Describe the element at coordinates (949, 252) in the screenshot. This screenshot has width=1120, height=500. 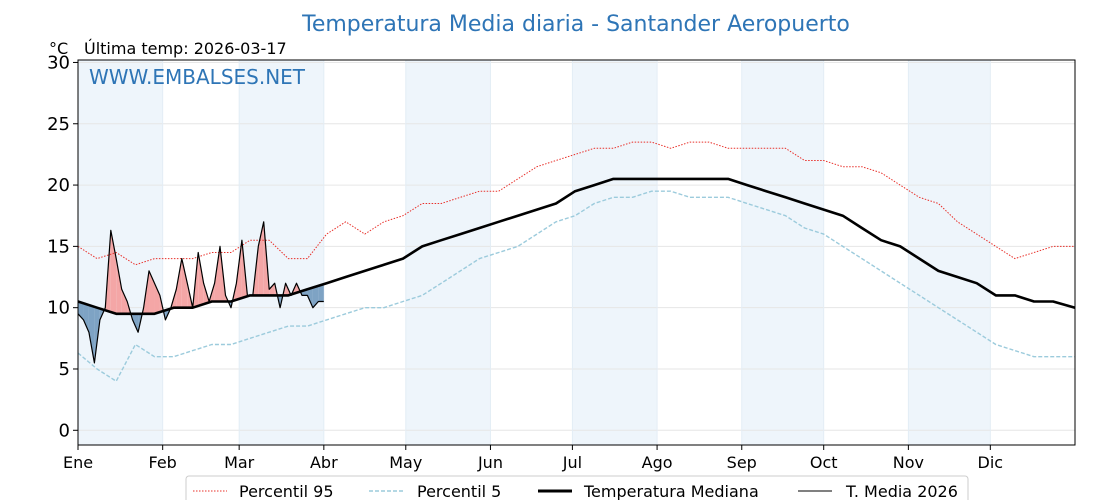
I see `month-shade-Nov` at that location.